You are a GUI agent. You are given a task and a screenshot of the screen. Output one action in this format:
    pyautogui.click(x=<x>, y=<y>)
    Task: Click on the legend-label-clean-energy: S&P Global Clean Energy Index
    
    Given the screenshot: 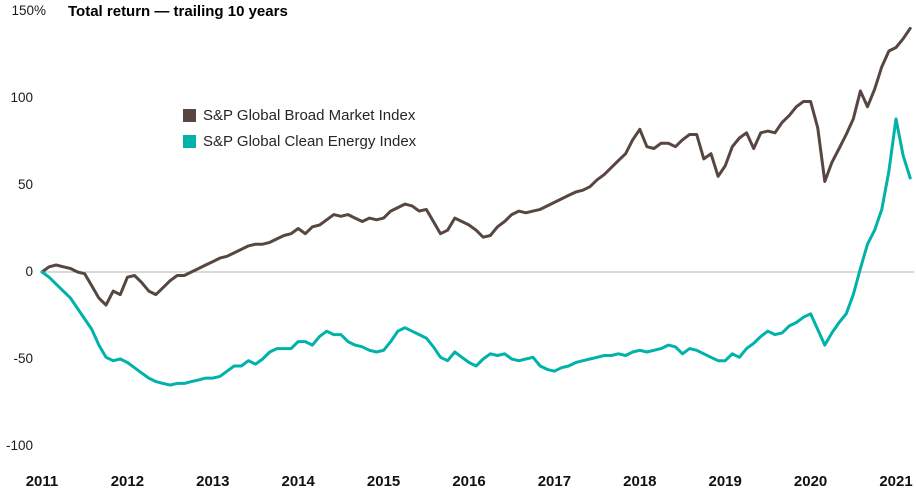 What is the action you would take?
    pyautogui.click(x=310, y=141)
    